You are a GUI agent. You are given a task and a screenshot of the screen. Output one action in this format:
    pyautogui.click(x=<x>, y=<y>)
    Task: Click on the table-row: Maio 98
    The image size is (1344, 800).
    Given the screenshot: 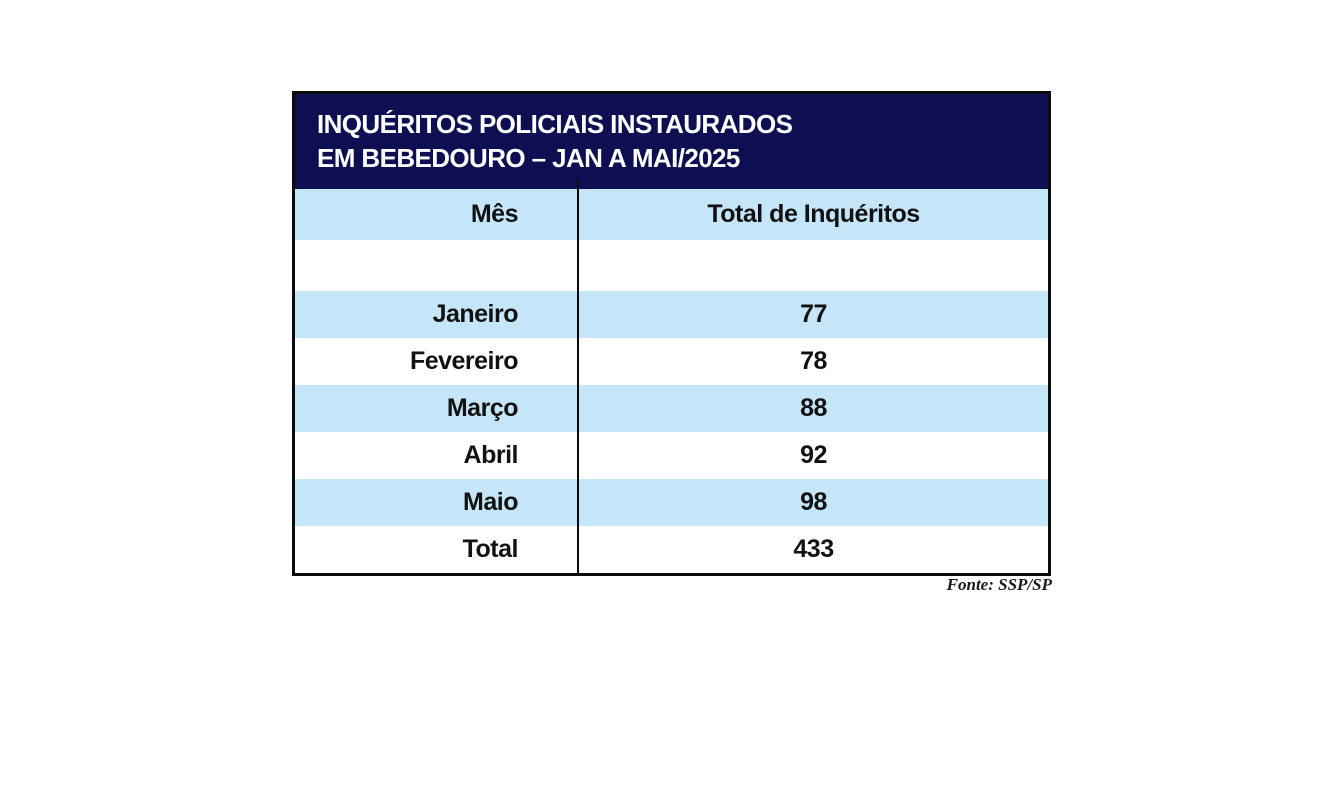 What is the action you would take?
    pyautogui.click(x=671, y=502)
    